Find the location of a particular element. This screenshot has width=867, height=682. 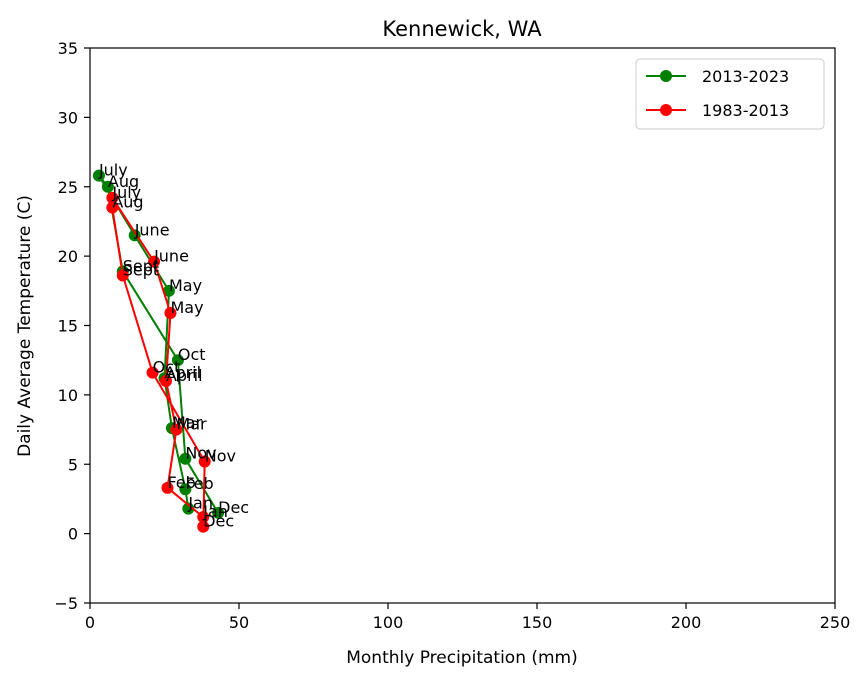

y-tick-label: −5 is located at coordinates (66, 603).